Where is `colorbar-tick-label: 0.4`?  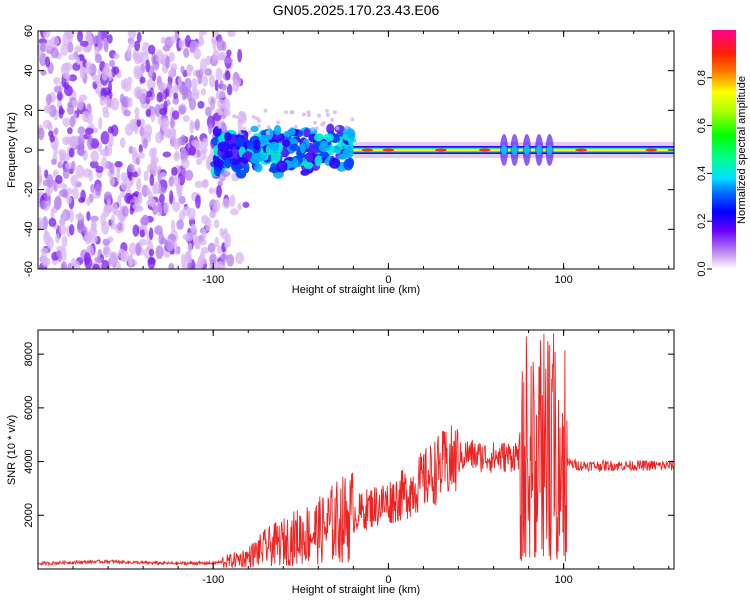 colorbar-tick-label: 0.4 is located at coordinates (702, 173).